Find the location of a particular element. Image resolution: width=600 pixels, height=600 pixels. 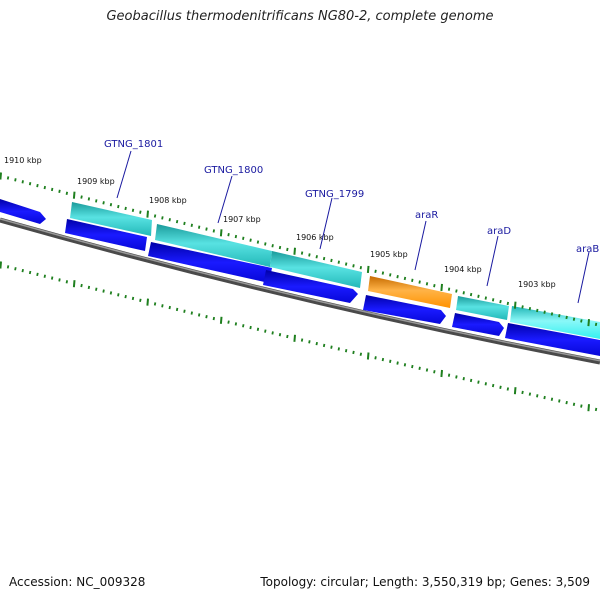

gene-araB is located at coordinates (555, 322).